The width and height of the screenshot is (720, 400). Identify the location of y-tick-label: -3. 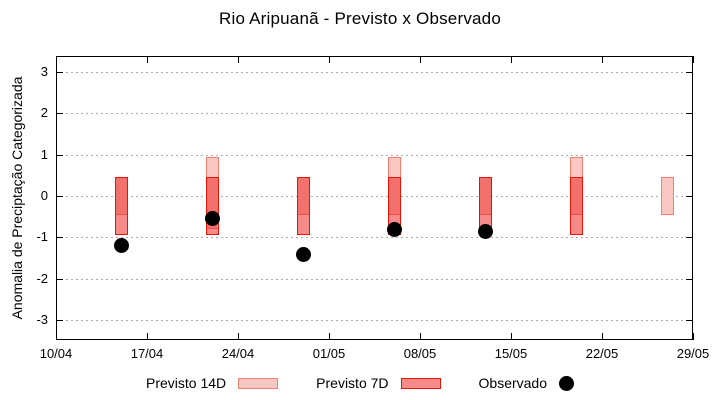
(42, 320).